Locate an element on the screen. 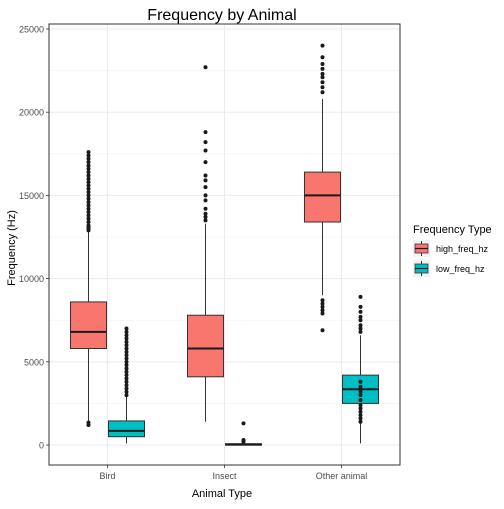 The width and height of the screenshot is (504, 509). x-axis-title: Animal Type is located at coordinates (222, 494).